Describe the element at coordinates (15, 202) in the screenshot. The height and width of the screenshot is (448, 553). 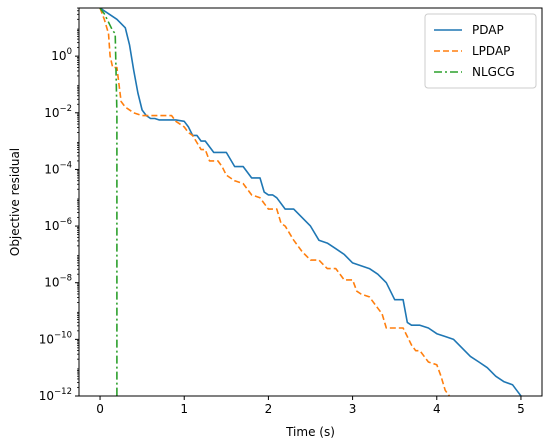
I see `y-axis-label: Objective residual` at that location.